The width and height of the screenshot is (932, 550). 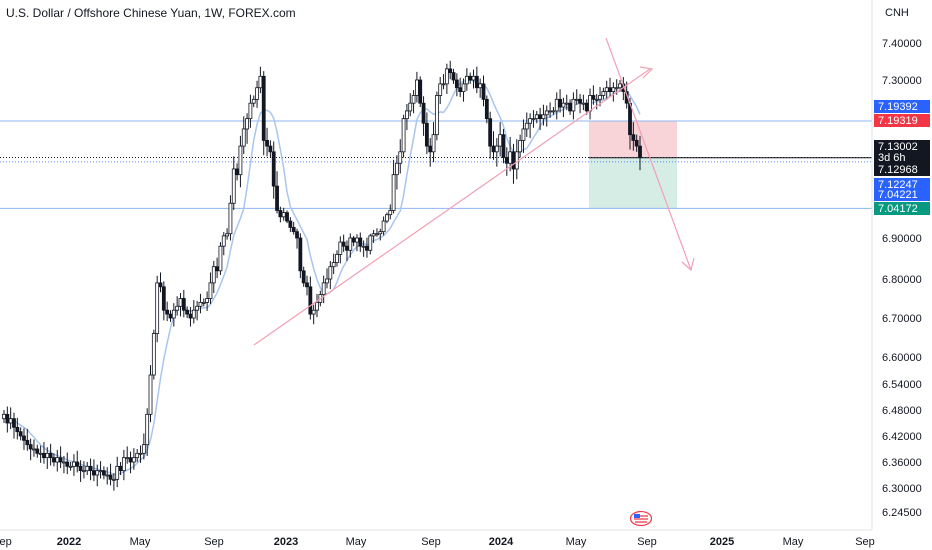 What do you see at coordinates (898, 121) in the screenshot?
I see `price-badge-label: 7.19319` at bounding box center [898, 121].